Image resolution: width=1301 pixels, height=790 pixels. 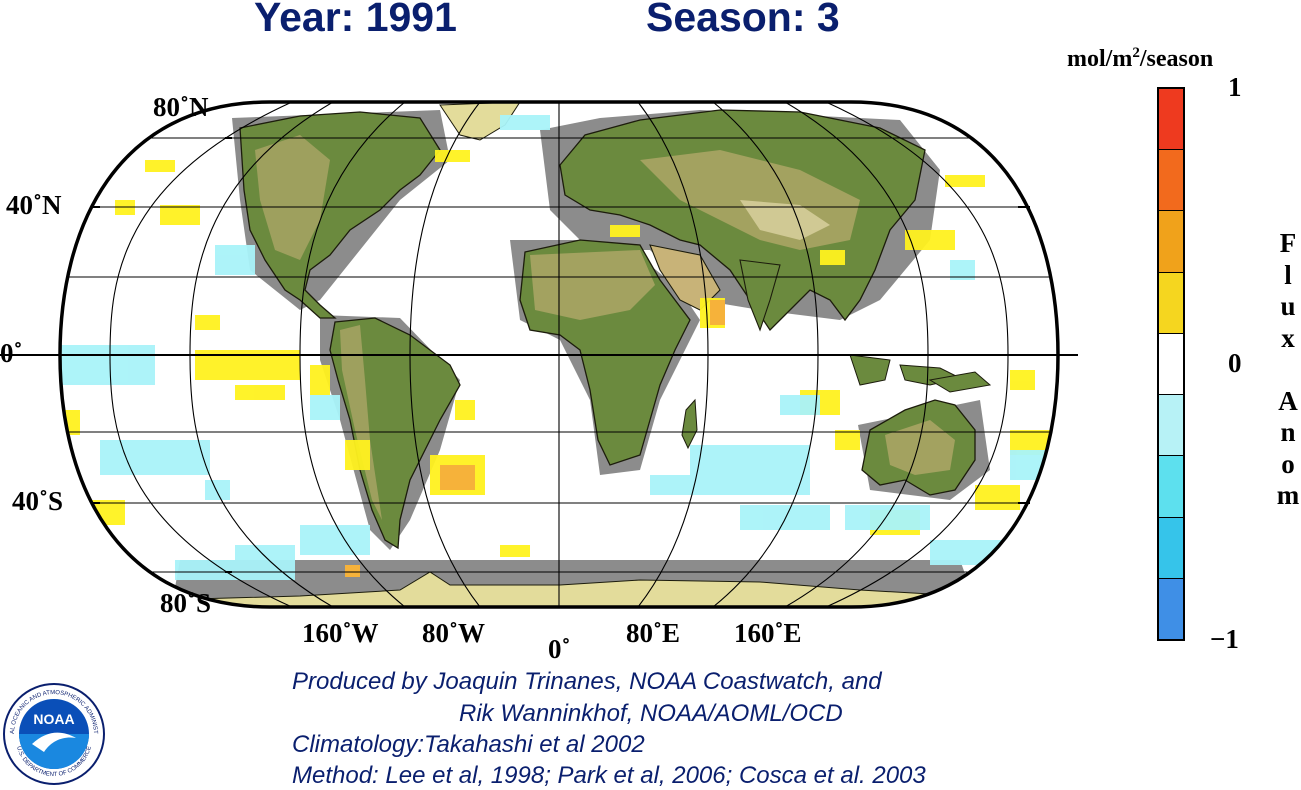 What do you see at coordinates (340, 633) in the screenshot?
I see `lon-label-160w: 160˚W` at bounding box center [340, 633].